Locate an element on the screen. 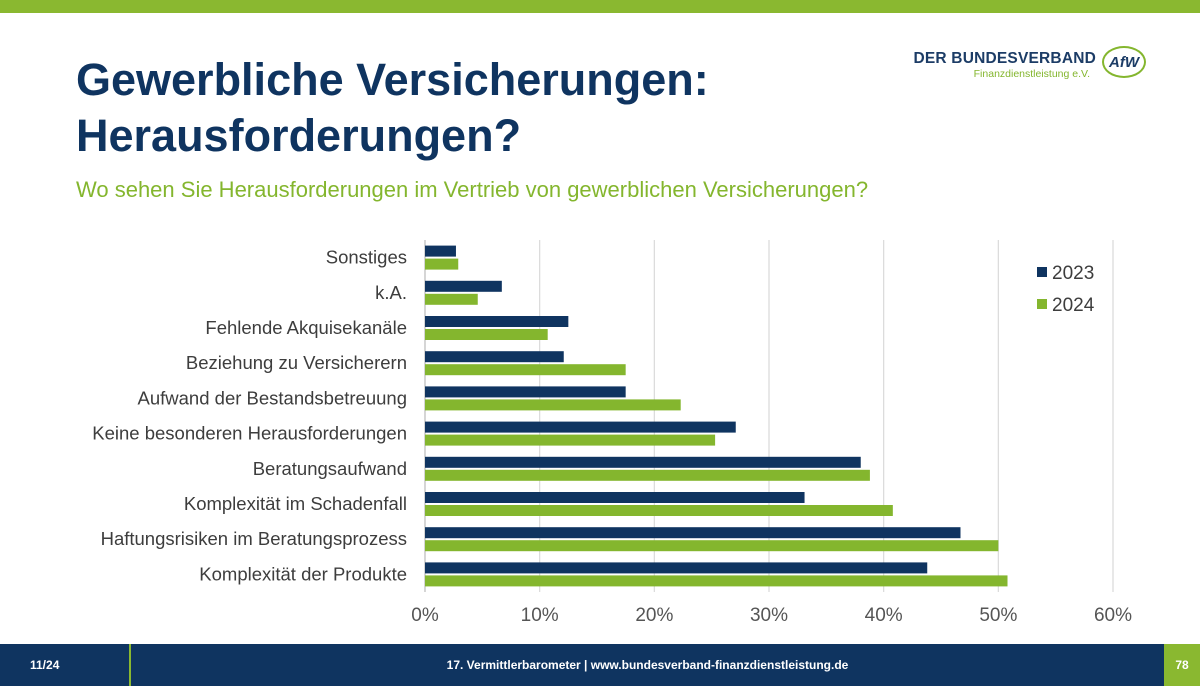 This screenshot has width=1200, height=686. x-tick-label: 0% is located at coordinates (425, 615).